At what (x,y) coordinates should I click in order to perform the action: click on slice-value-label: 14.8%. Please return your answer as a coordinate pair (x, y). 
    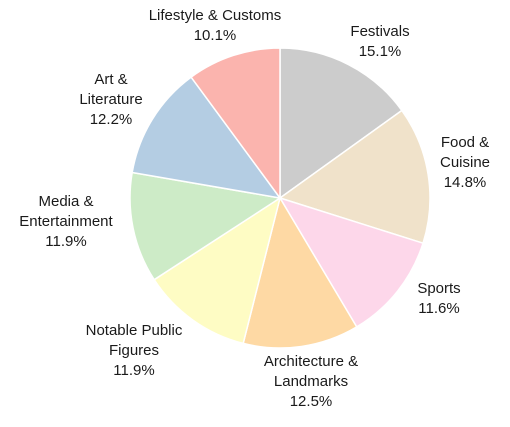
    Looking at the image, I should click on (465, 182).